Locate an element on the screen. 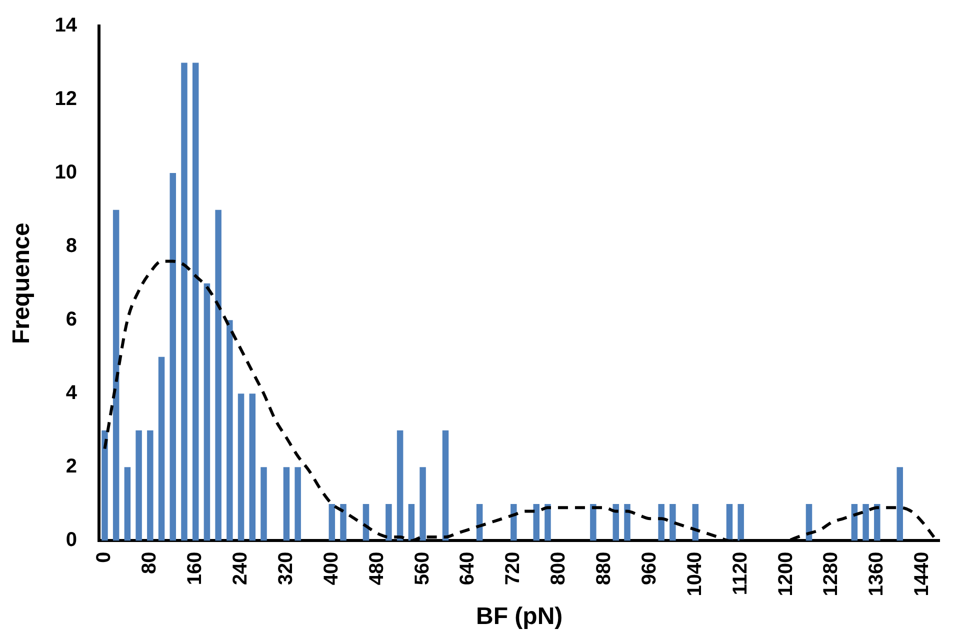  x-tick-label: 560 is located at coordinates (422, 569).